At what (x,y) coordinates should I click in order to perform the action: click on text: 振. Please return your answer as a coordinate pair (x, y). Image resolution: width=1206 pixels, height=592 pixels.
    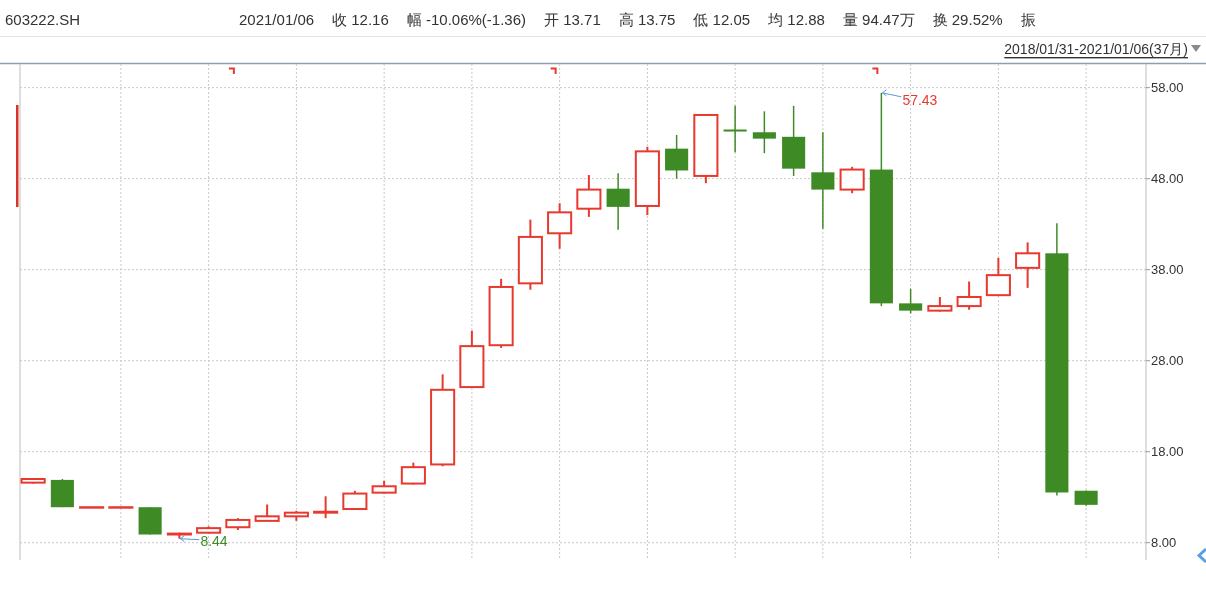
    Looking at the image, I should click on (1028, 19).